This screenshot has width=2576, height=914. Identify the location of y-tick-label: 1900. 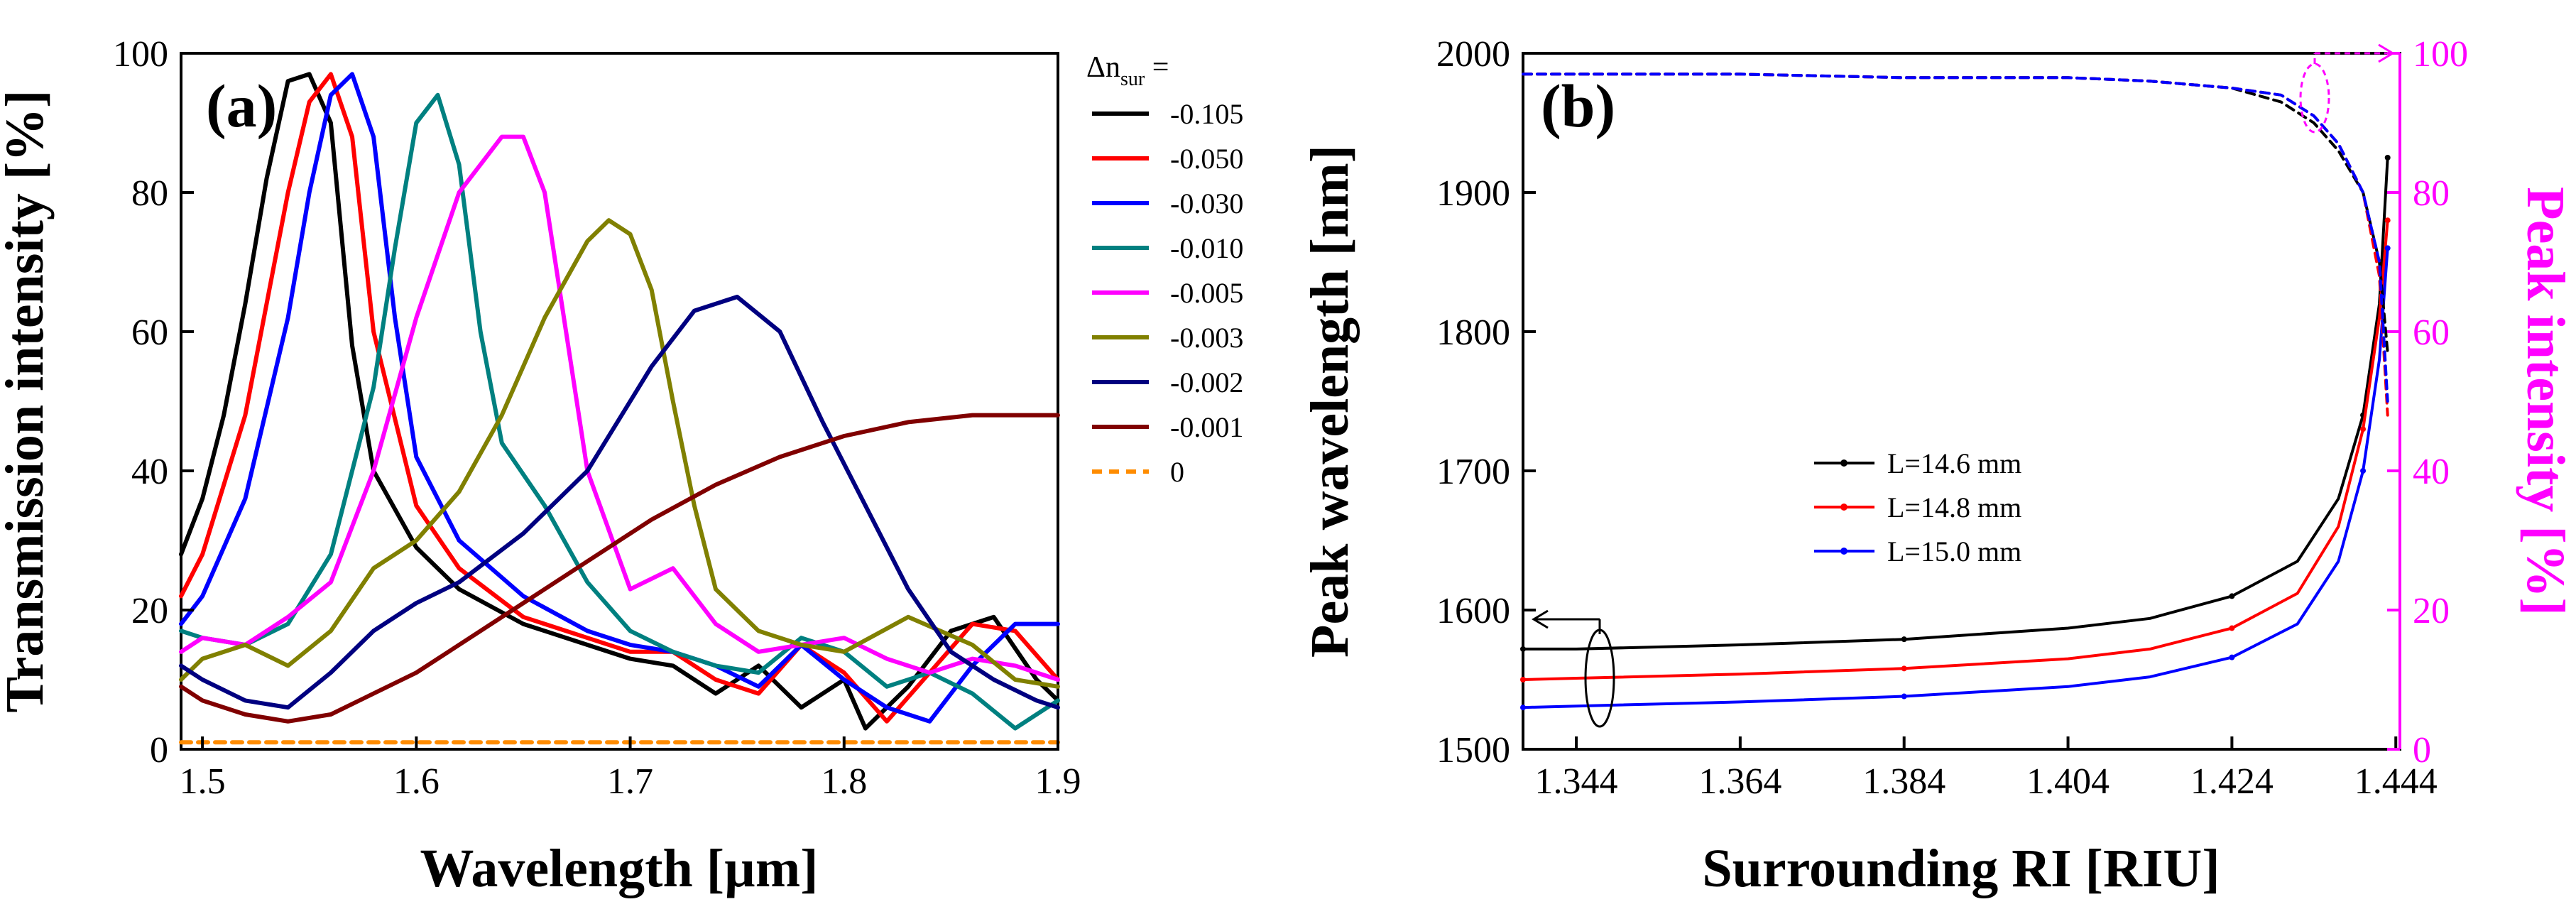
(1473, 193).